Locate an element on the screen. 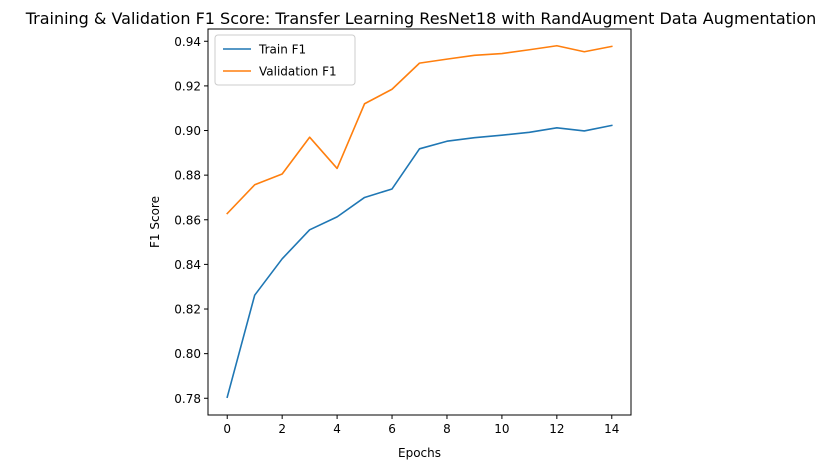 This screenshot has height=470, width=840. x-tick-label: 2 is located at coordinates (282, 429).